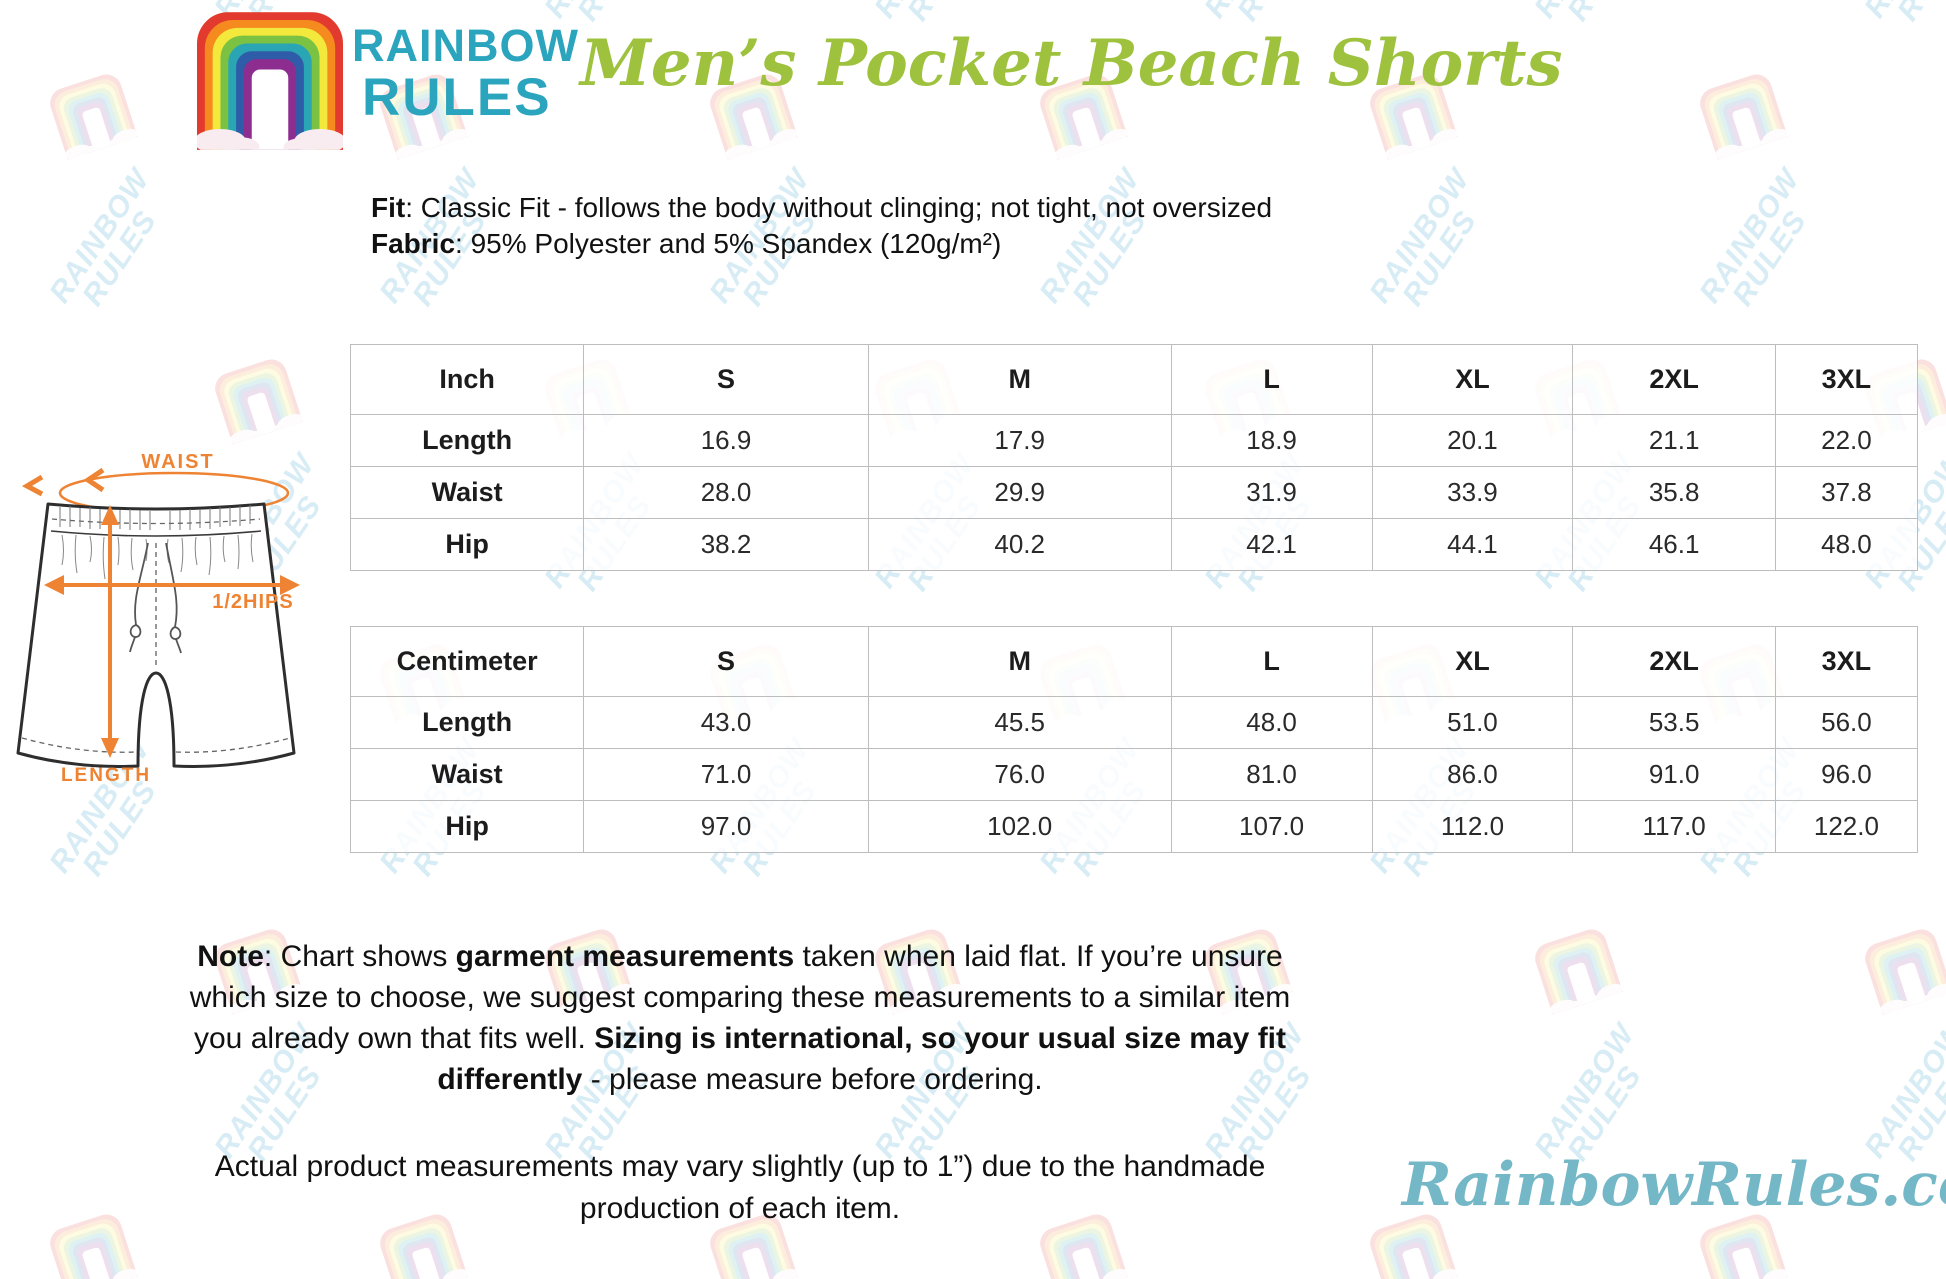 The height and width of the screenshot is (1279, 1946). I want to click on table-row: Length 16.9 17.9 18.9 20.1 21.1 22.0, so click(1134, 440).